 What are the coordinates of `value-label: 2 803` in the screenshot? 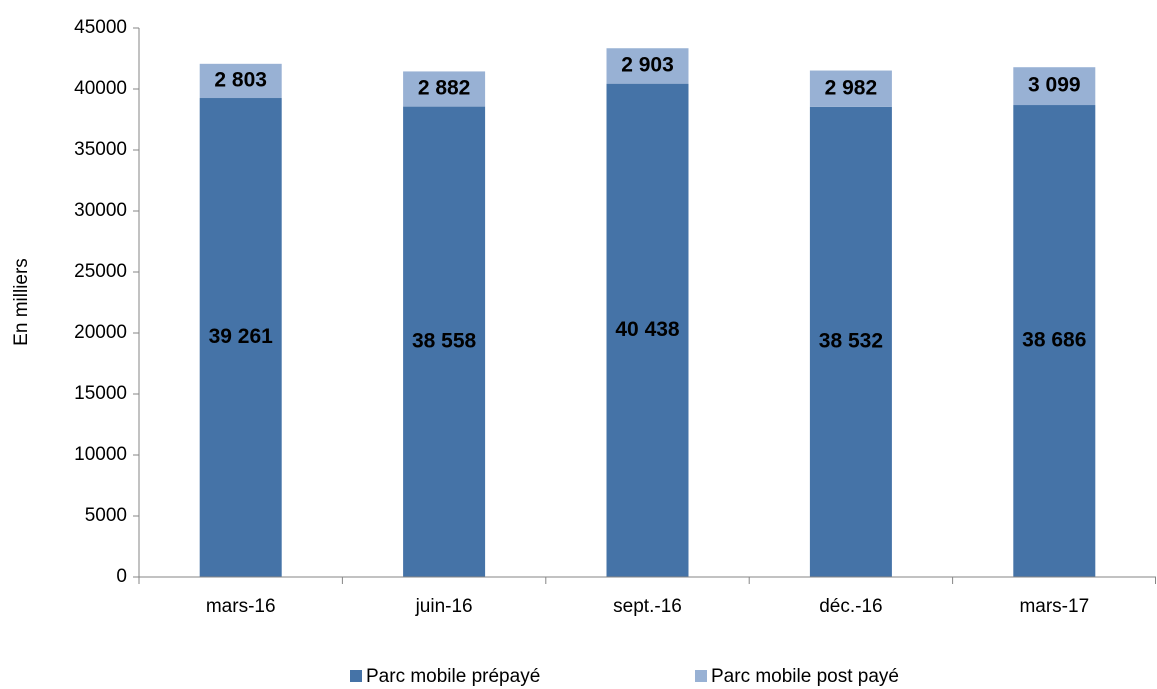 It's located at (240, 79).